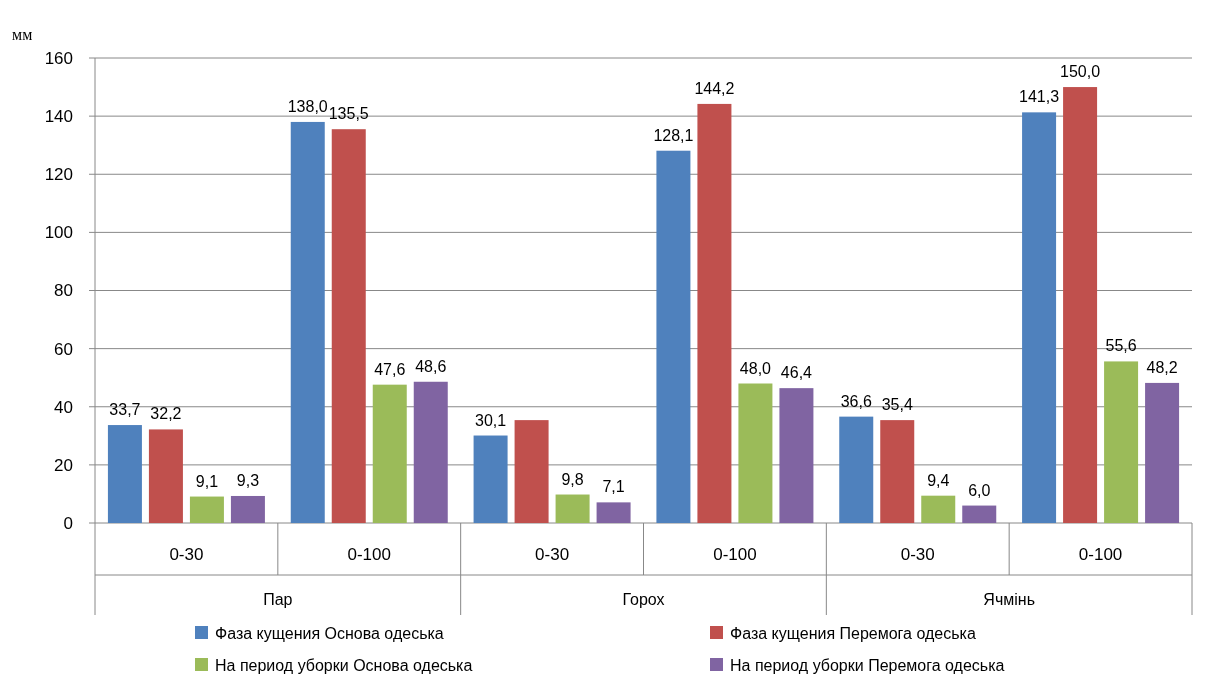  What do you see at coordinates (63, 465) in the screenshot?
I see `y-tick-label: 20` at bounding box center [63, 465].